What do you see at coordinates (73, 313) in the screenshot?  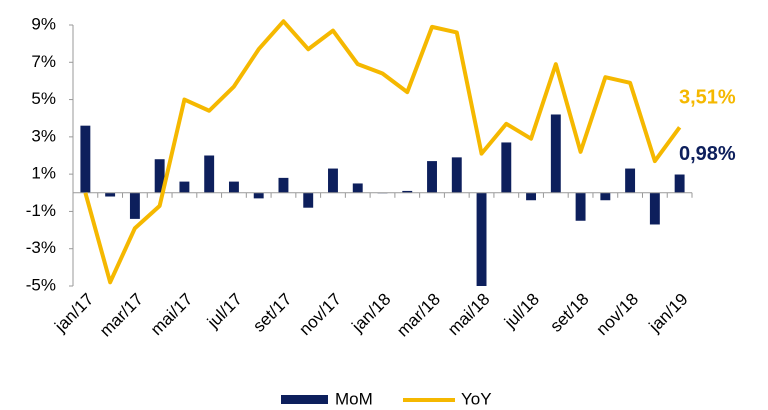 I see `x-tick-label: jan/17` at bounding box center [73, 313].